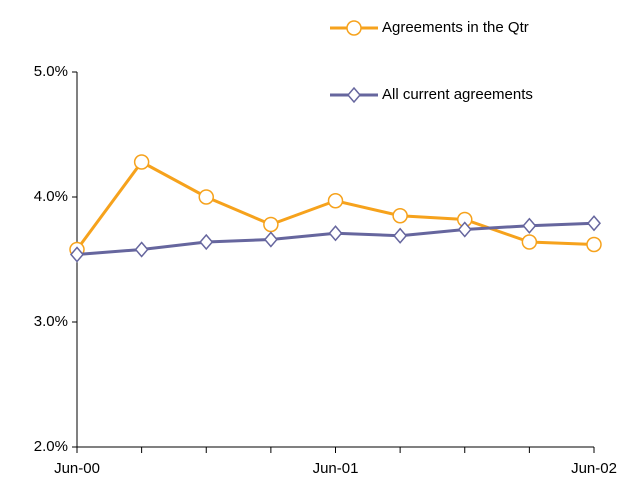  Describe the element at coordinates (51, 446) in the screenshot. I see `y-tick-label: 2.0%` at that location.